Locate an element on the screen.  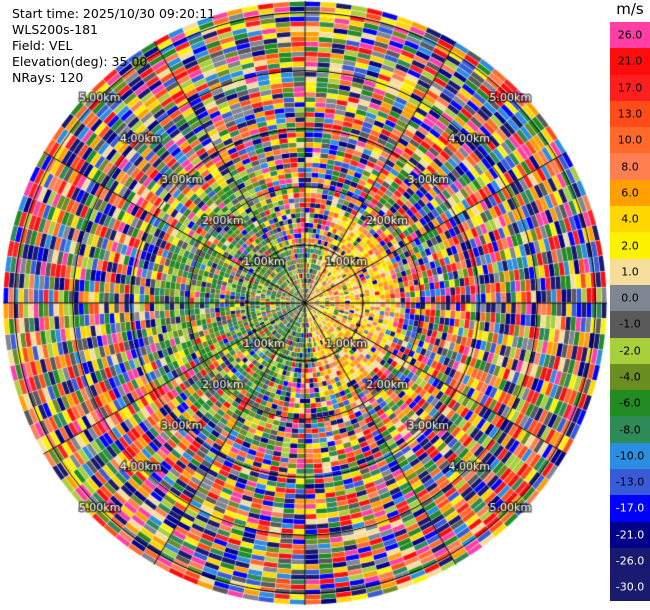
colorbar-level: -30.0 is located at coordinates (630, 587).